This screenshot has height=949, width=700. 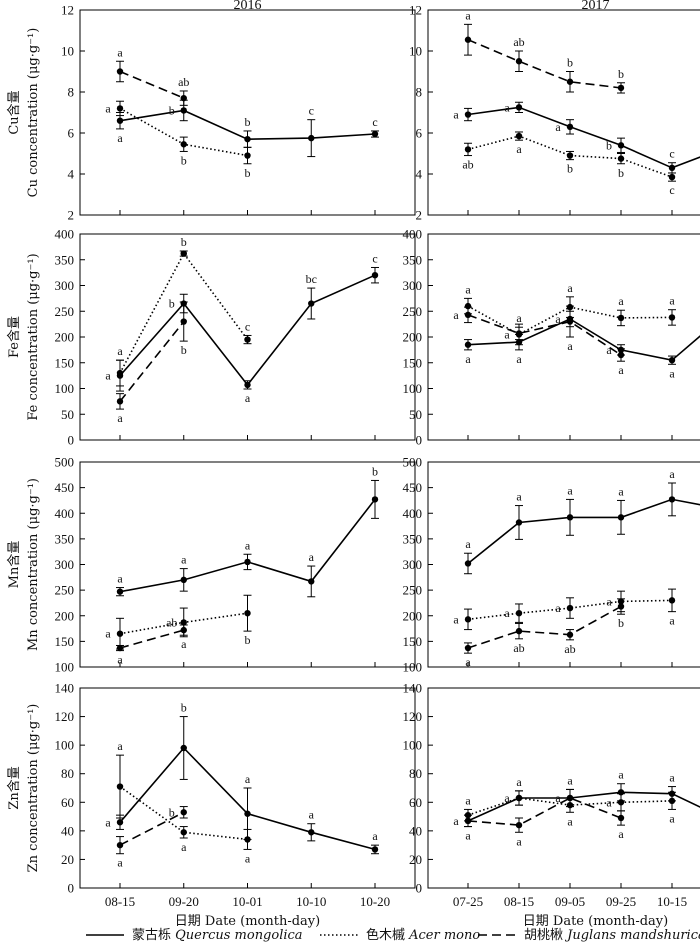 What do you see at coordinates (672, 901) in the screenshot?
I see `x-tick-label: 10-15` at bounding box center [672, 901].